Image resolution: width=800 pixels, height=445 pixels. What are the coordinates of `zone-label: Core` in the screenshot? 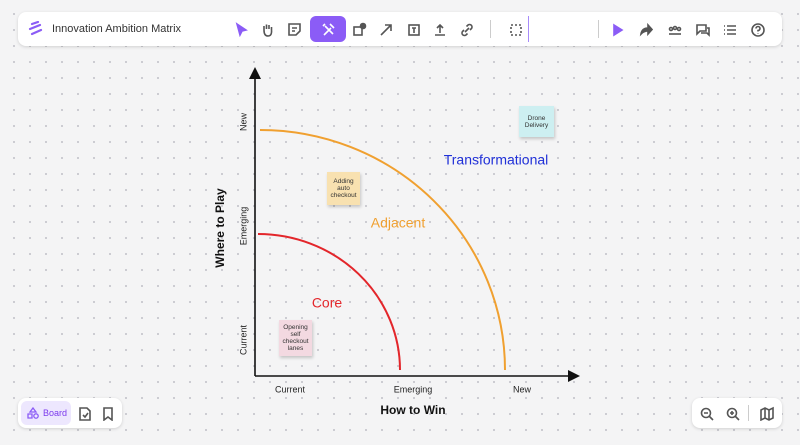 It's located at (327, 303).